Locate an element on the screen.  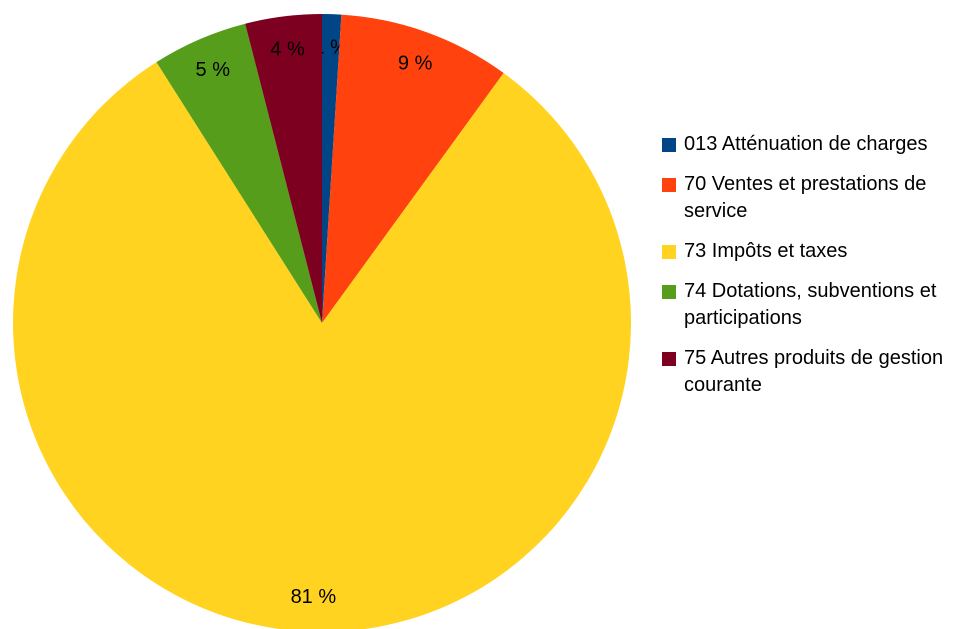
legend-label: 73 Impôts et taxes is located at coordinates (766, 251).